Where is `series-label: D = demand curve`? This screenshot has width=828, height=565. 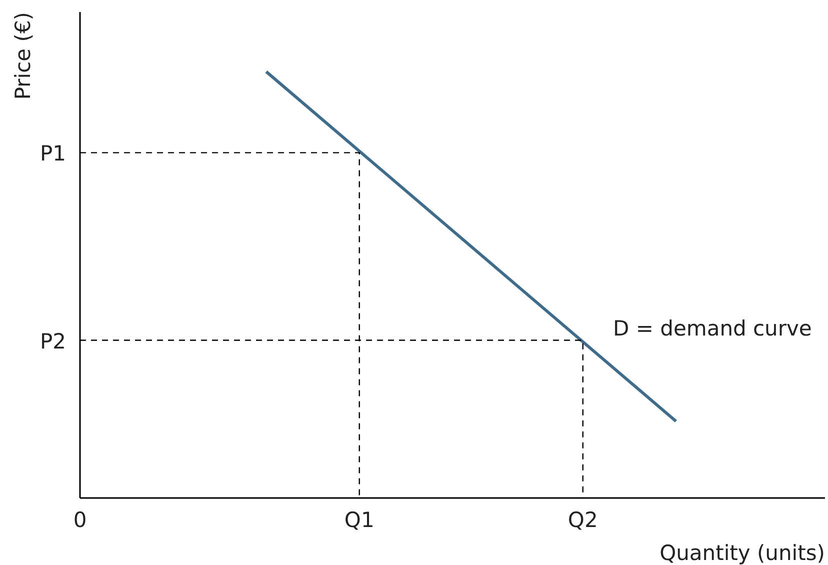 series-label: D = demand curve is located at coordinates (712, 328).